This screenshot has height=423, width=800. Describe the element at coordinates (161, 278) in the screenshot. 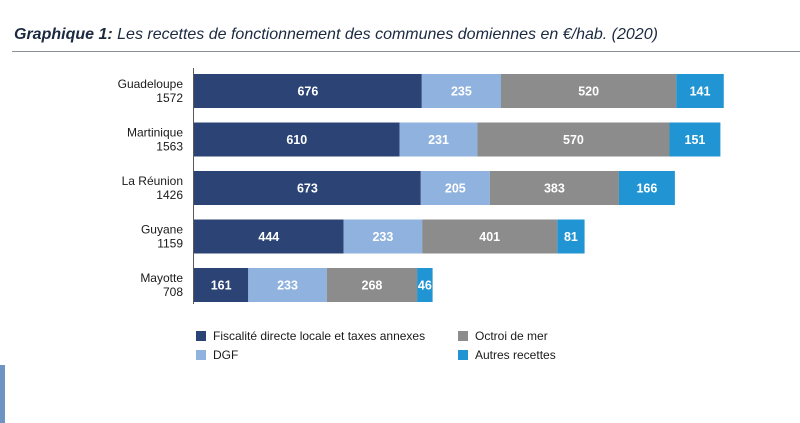

I see `category-label-mayotte: Mayotte` at that location.